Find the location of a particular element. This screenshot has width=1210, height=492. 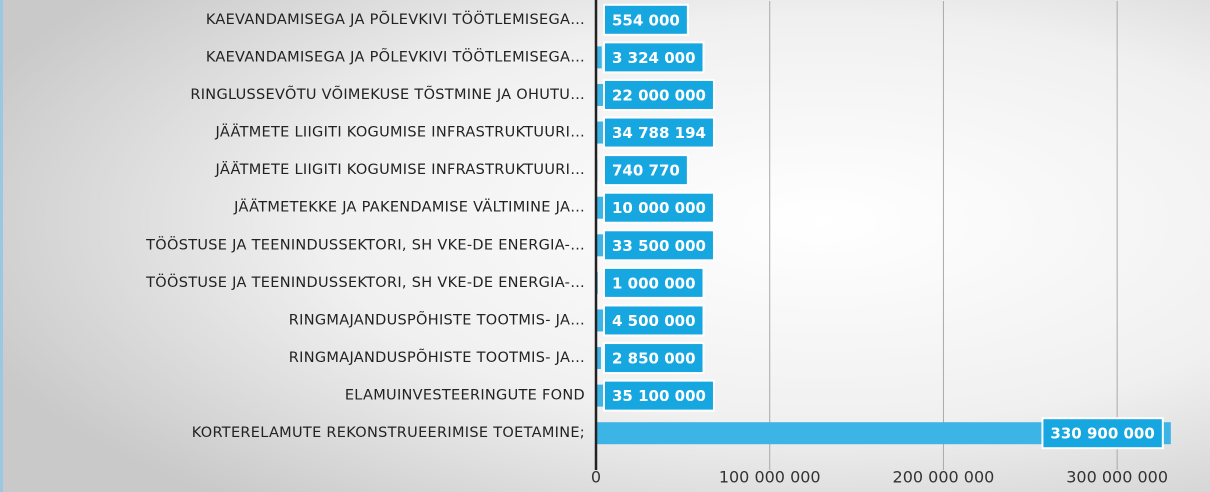

value-label: 3 324 000 is located at coordinates (654, 58).